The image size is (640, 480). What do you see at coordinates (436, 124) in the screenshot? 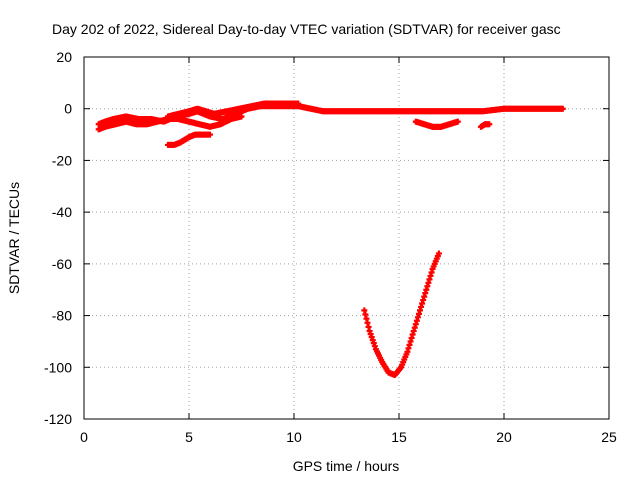
I see `series-mid-arc` at bounding box center [436, 124].